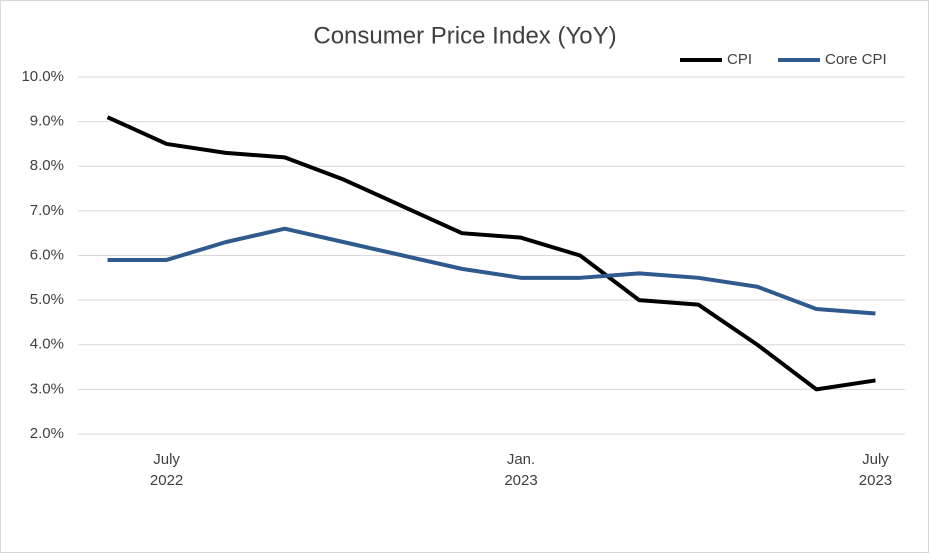 The height and width of the screenshot is (554, 930). I want to click on y-tick-label: 6.0%, so click(47, 254).